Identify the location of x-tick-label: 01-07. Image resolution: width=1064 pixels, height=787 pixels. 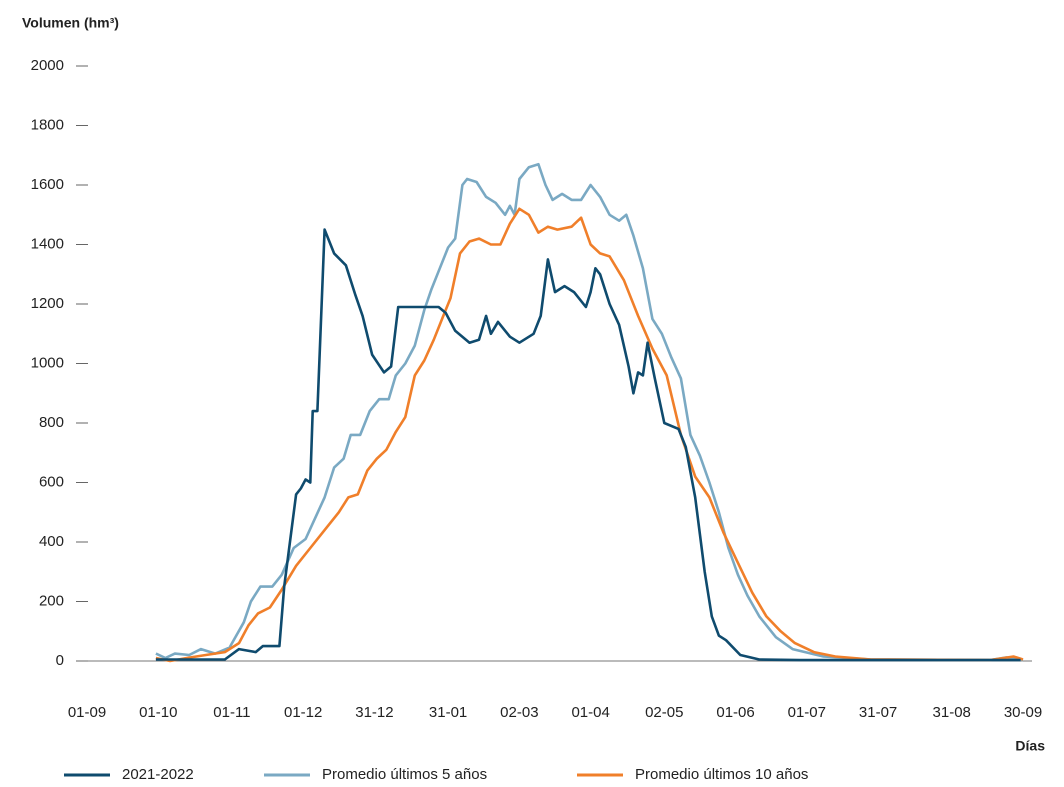
(807, 712).